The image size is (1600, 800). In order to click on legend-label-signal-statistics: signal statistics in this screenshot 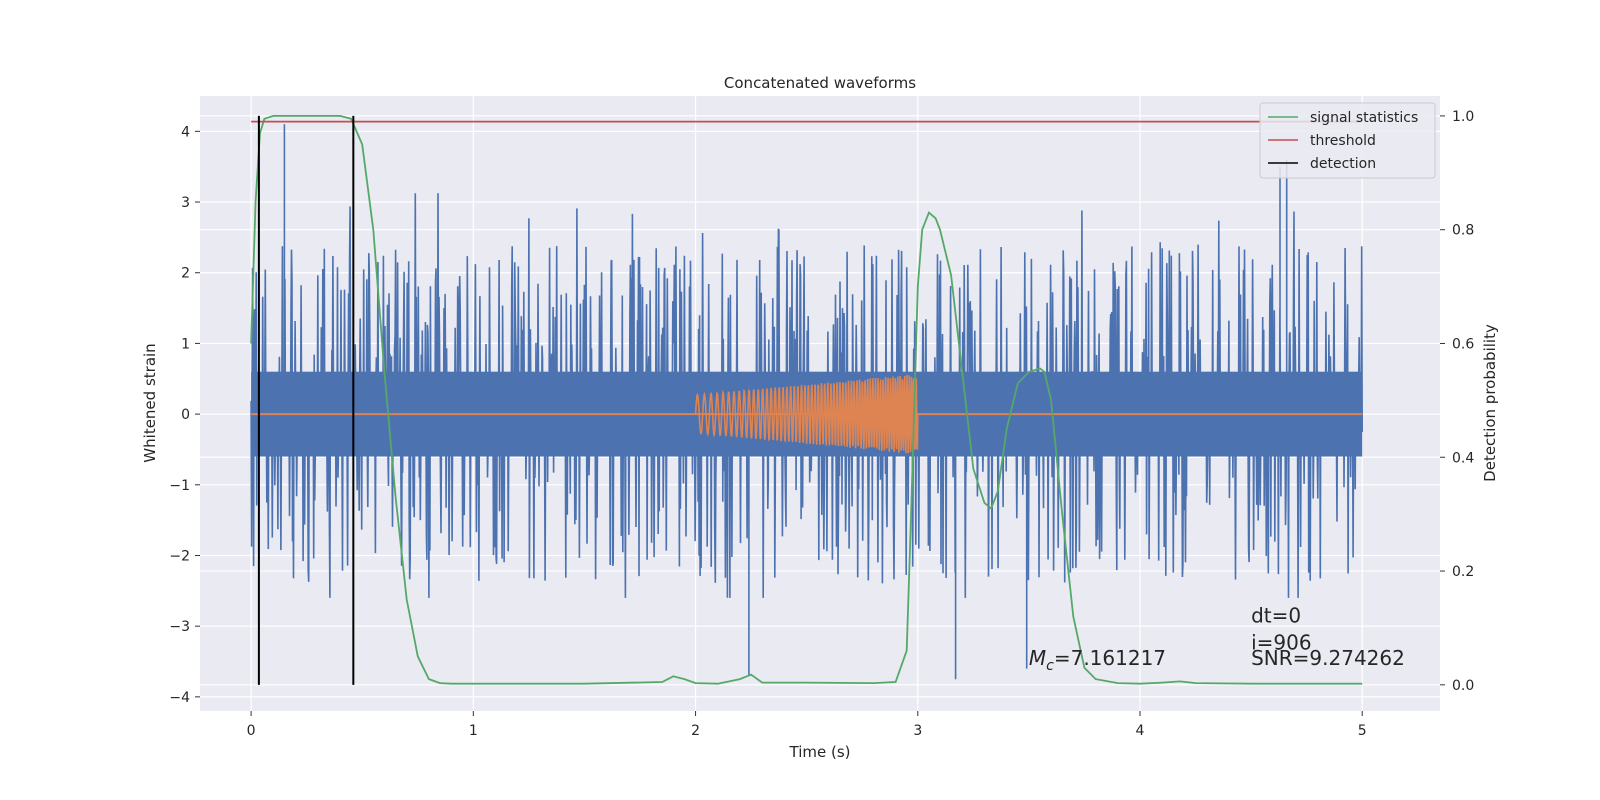, I will do `click(1364, 118)`.